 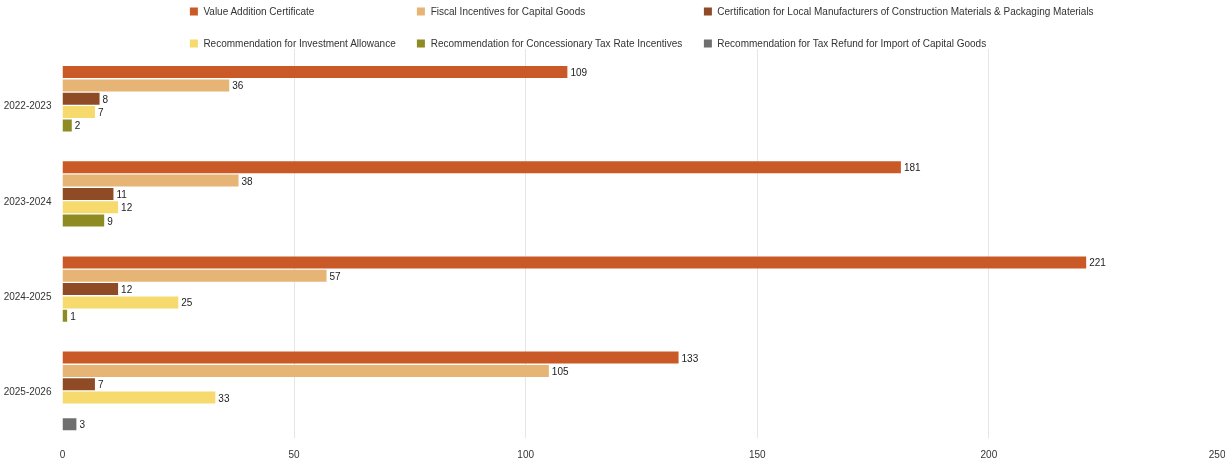 What do you see at coordinates (1098, 263) in the screenshot?
I see `data-label: 221` at bounding box center [1098, 263].